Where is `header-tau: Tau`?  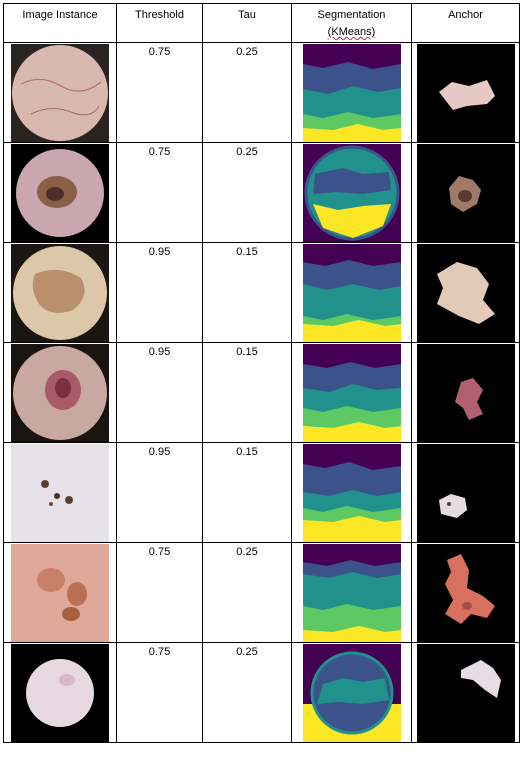
header-tau: Tau is located at coordinates (247, 23).